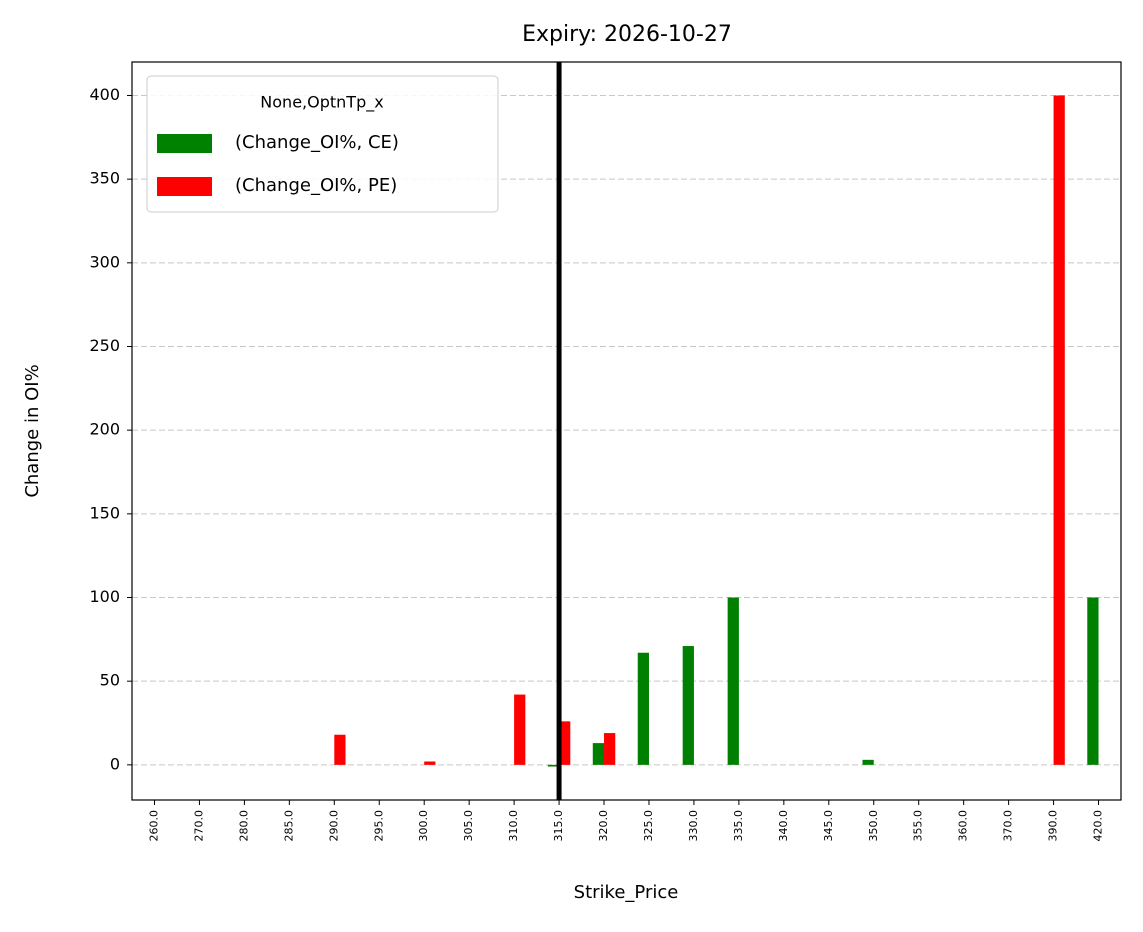 This screenshot has height=932, width=1143. Describe the element at coordinates (468, 826) in the screenshot. I see `x-tick-label: 305.0` at that location.